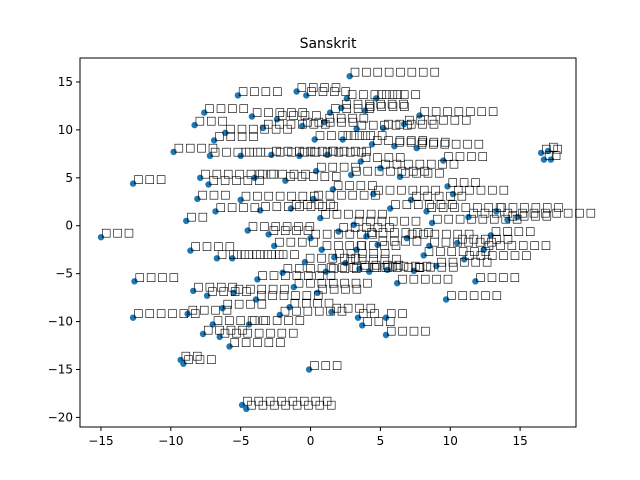 The height and width of the screenshot is (480, 640). Describe the element at coordinates (100, 441) in the screenshot. I see `x-tick-label: −15` at that location.